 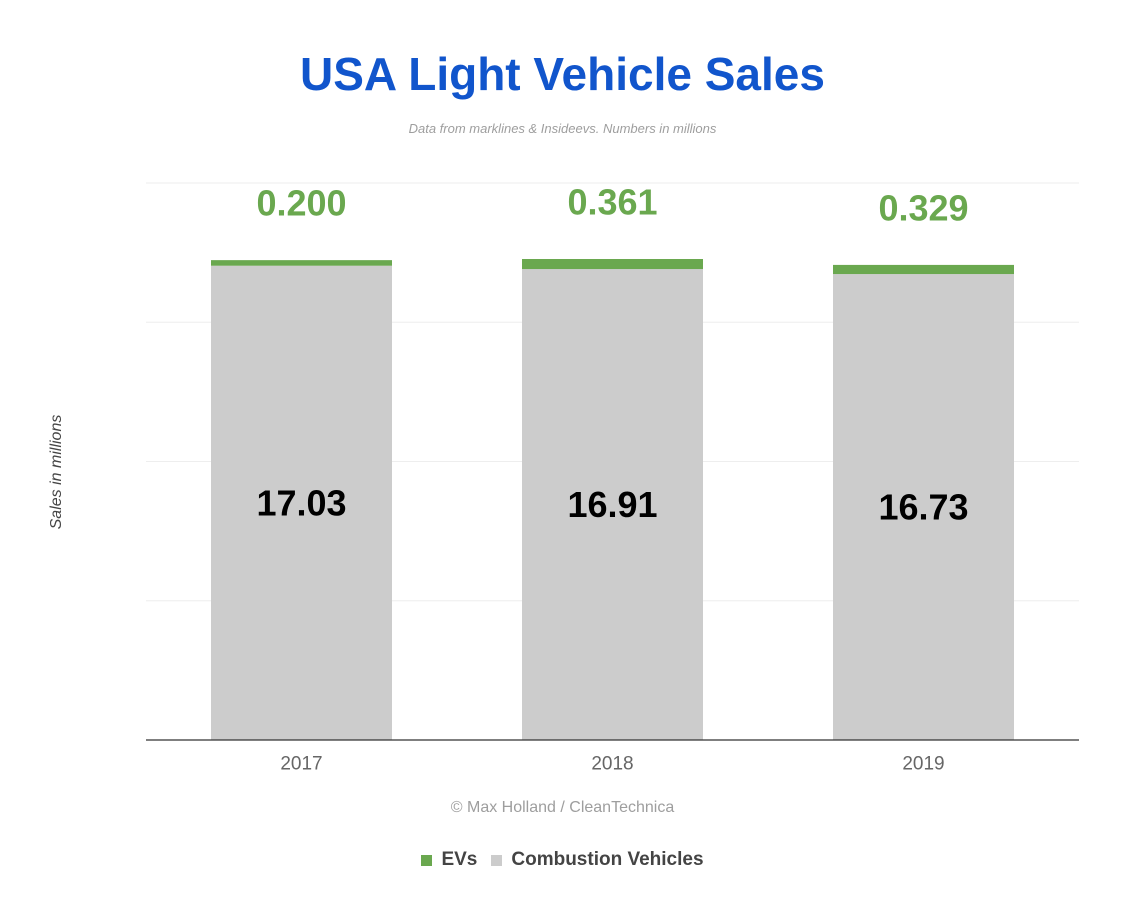 I want to click on bar-evs-2018, so click(x=612, y=264).